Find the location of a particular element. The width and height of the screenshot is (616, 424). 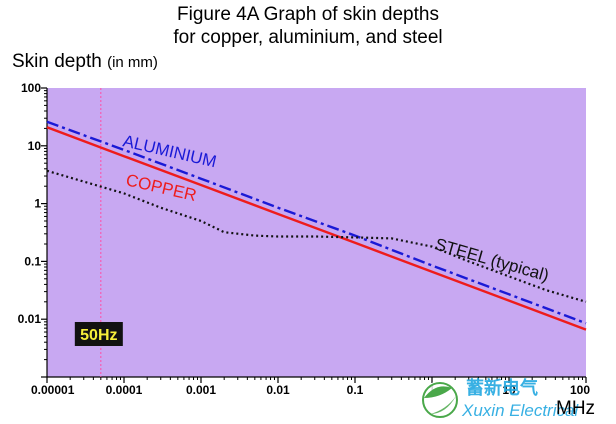

watermark: 蓄新电气 Xuxin Electrical is located at coordinates (500, 398).